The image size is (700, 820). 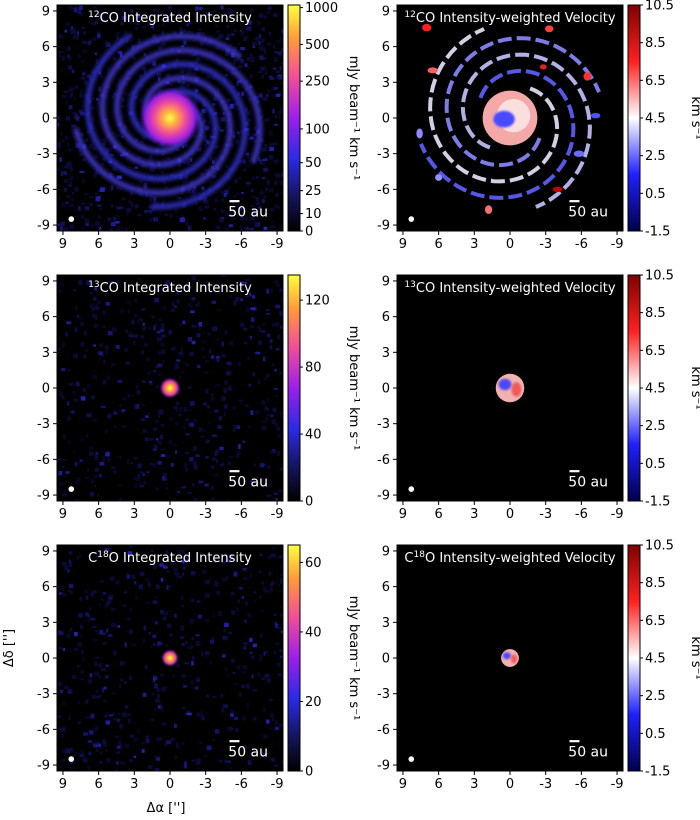 I want to click on colorbar-tick-label: 60, so click(x=313, y=563).